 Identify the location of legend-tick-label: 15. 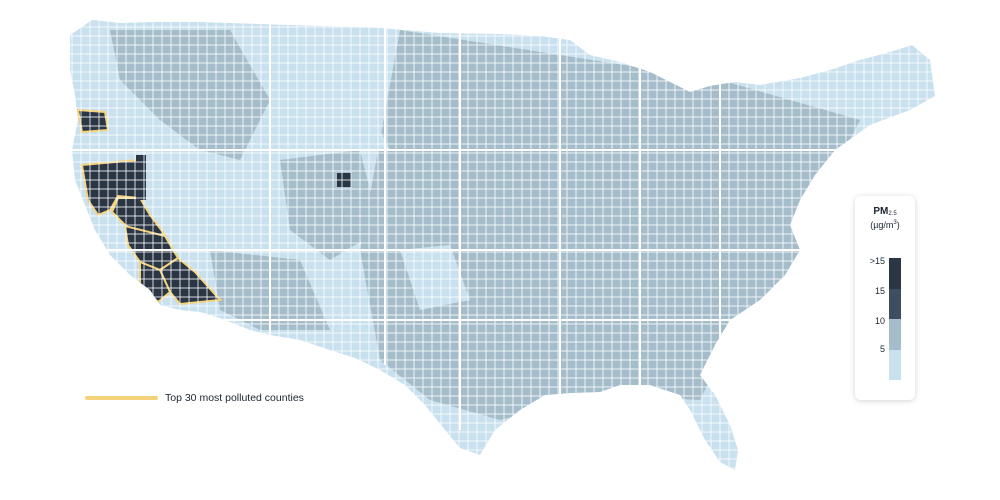
(879, 291).